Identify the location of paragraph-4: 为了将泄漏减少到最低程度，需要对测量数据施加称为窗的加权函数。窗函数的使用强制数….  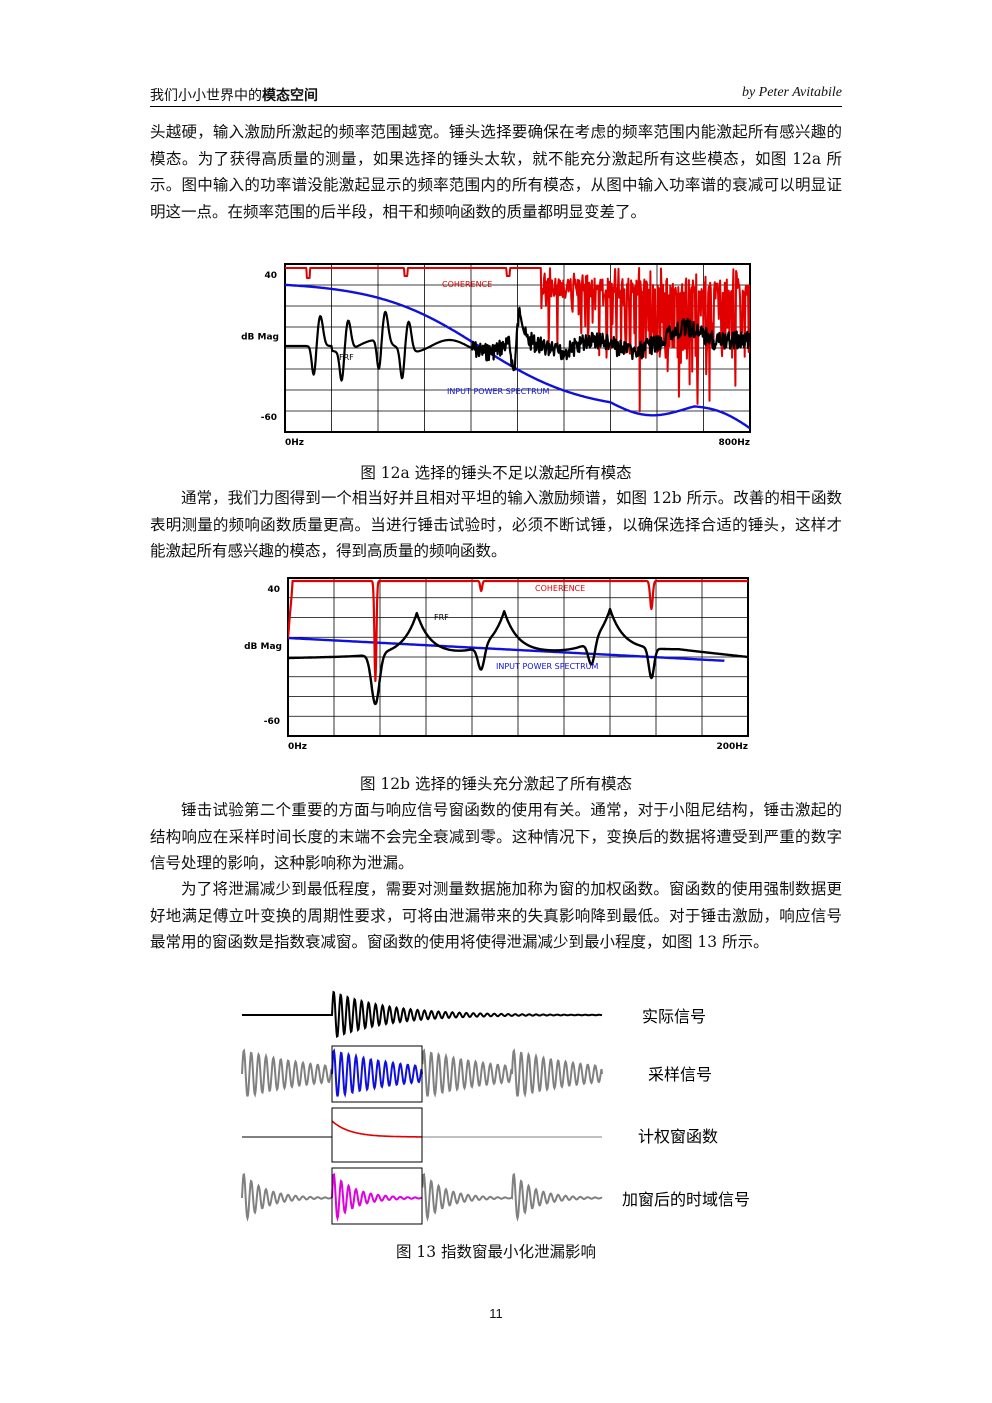
(496, 915).